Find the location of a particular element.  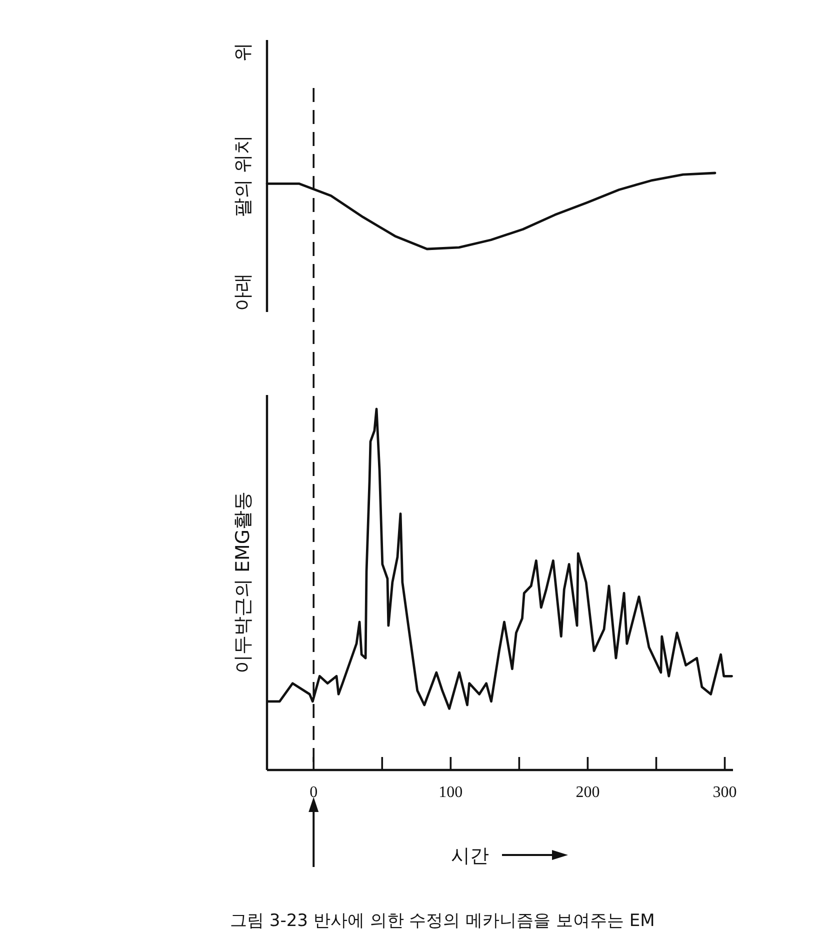

x-tick-label: 300 is located at coordinates (724, 792).